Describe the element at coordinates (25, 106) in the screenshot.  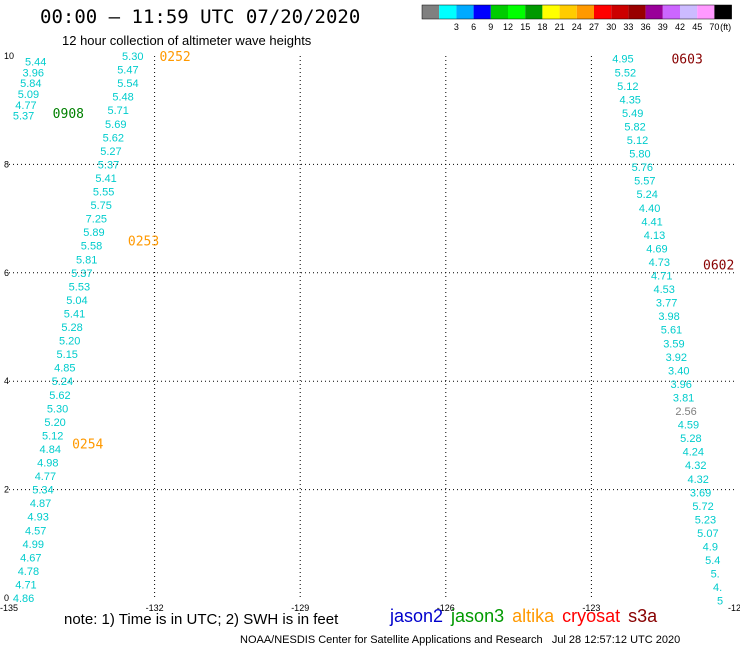
I see `wave-height-value: 4.77` at that location.